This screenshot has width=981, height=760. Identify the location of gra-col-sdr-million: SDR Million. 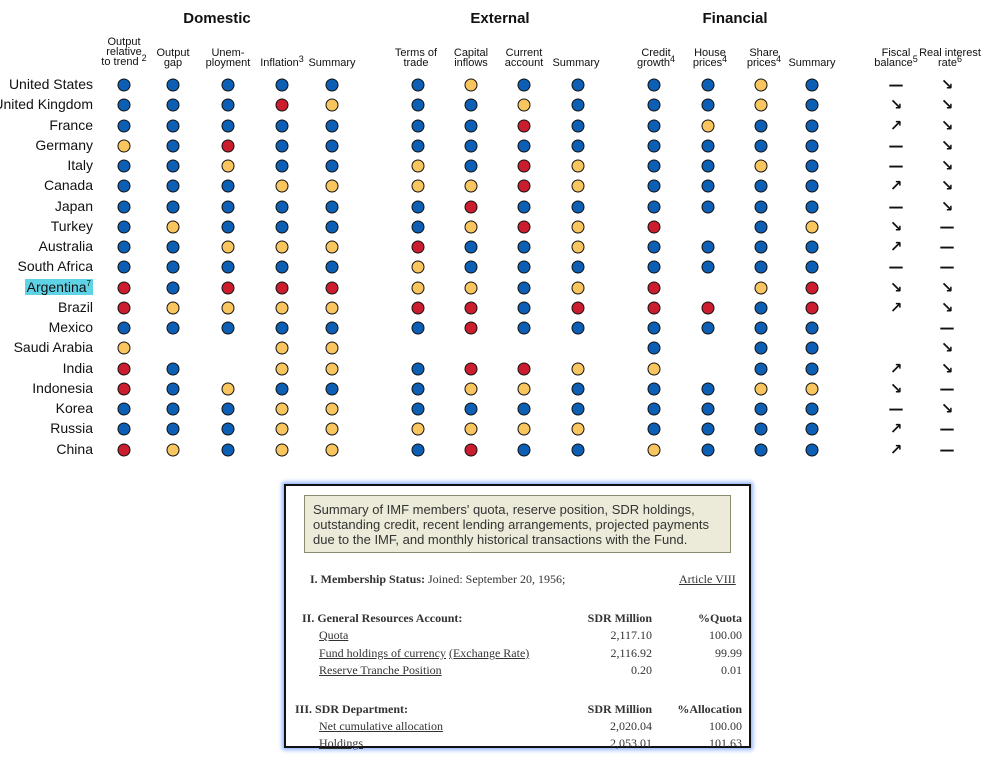
(619, 618).